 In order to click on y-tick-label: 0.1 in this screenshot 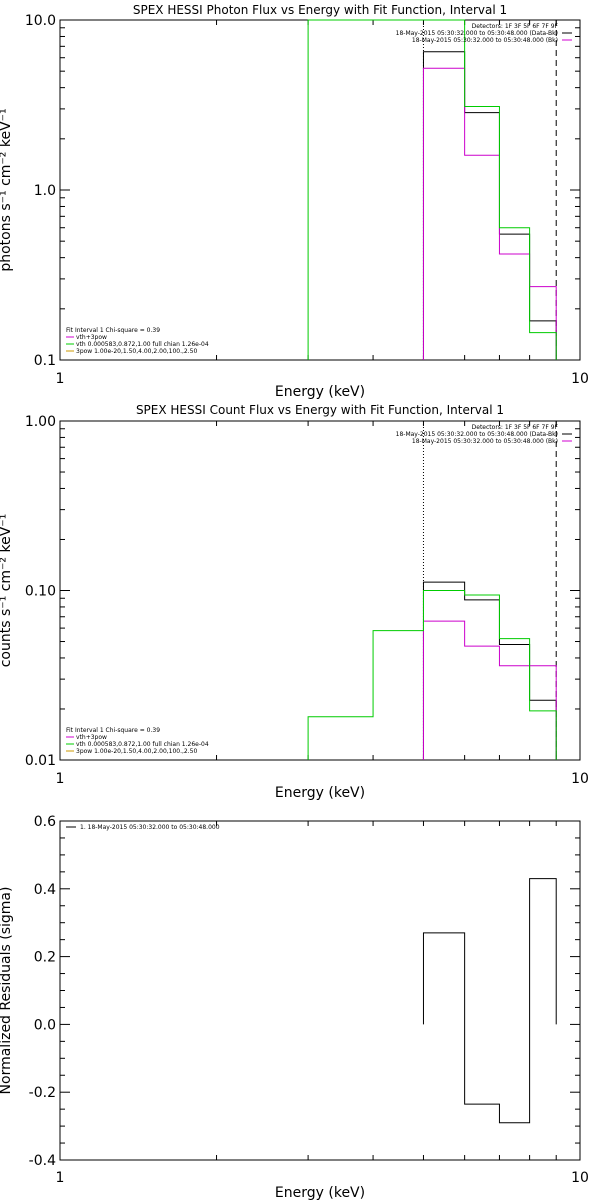, I will do `click(45, 361)`.